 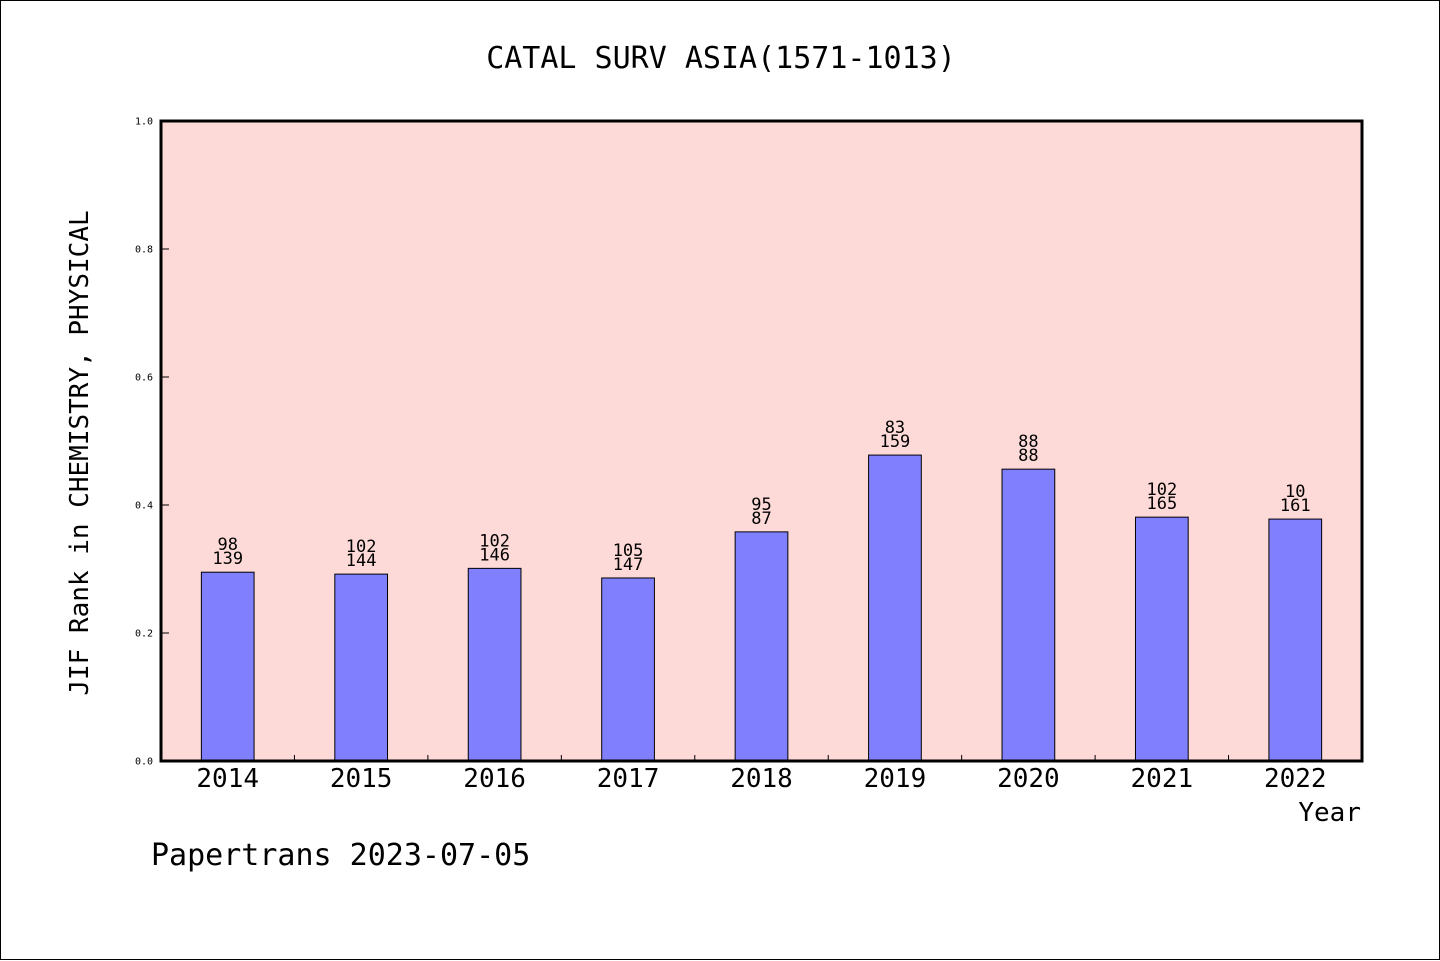 I want to click on y-tick-label: 0.4, so click(x=144, y=506).